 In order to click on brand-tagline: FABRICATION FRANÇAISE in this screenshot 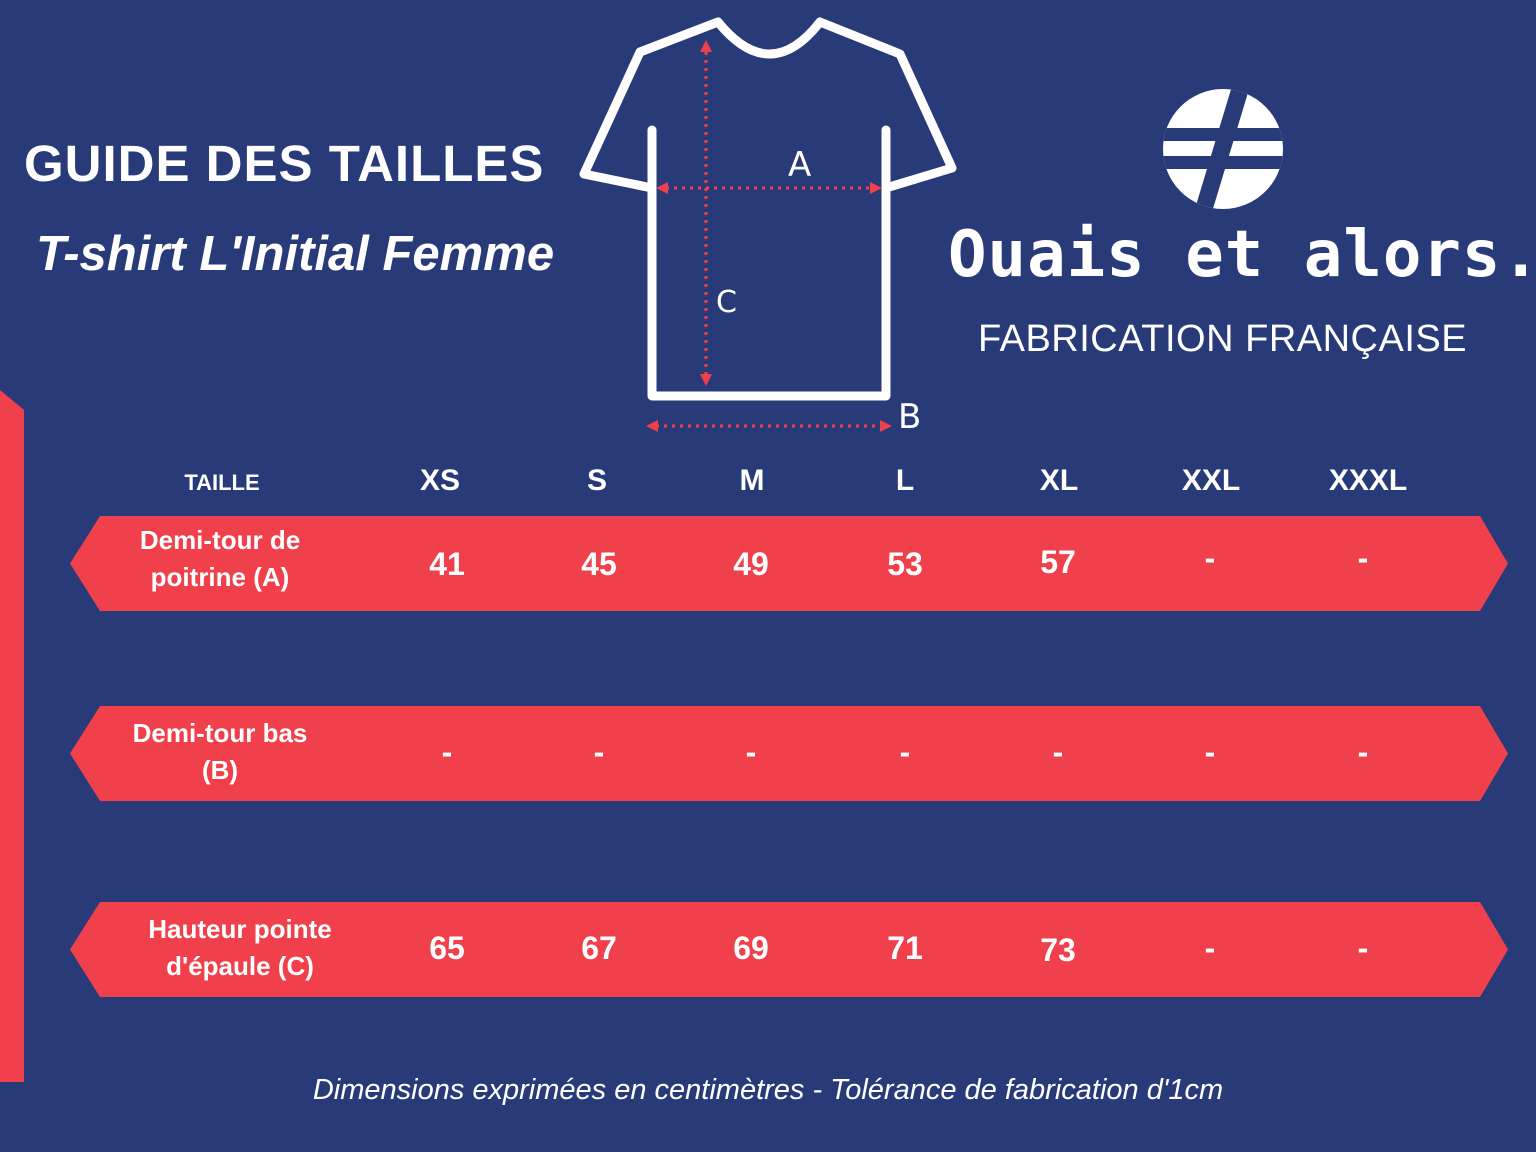, I will do `click(1223, 339)`.